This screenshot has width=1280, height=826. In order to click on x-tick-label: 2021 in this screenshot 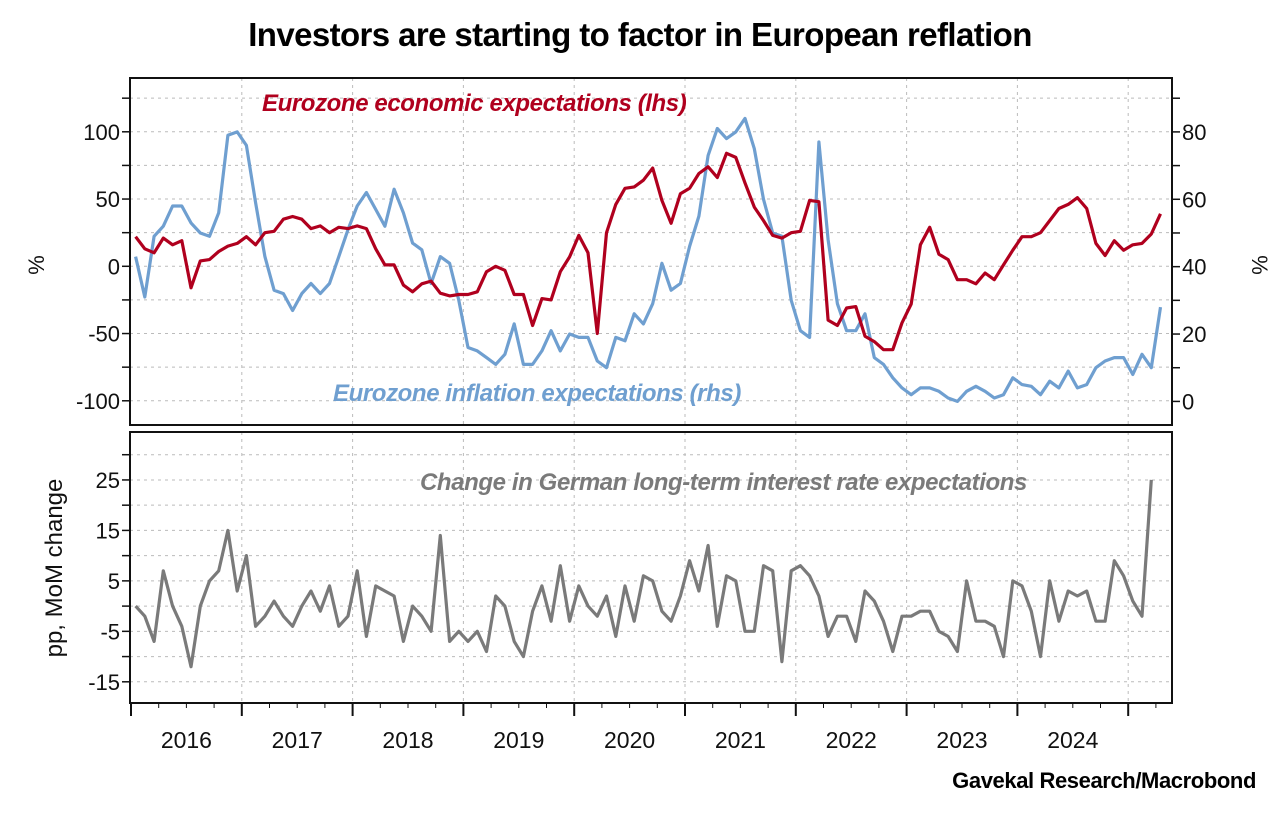, I will do `click(740, 740)`.